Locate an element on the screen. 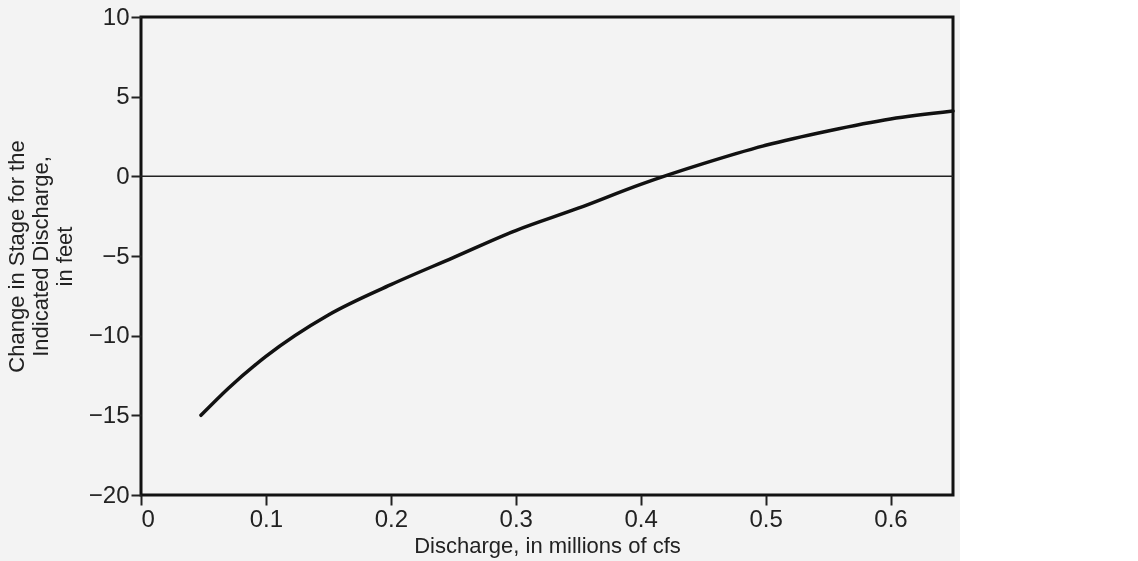  y-tick-label: −5 is located at coordinates (116, 255).